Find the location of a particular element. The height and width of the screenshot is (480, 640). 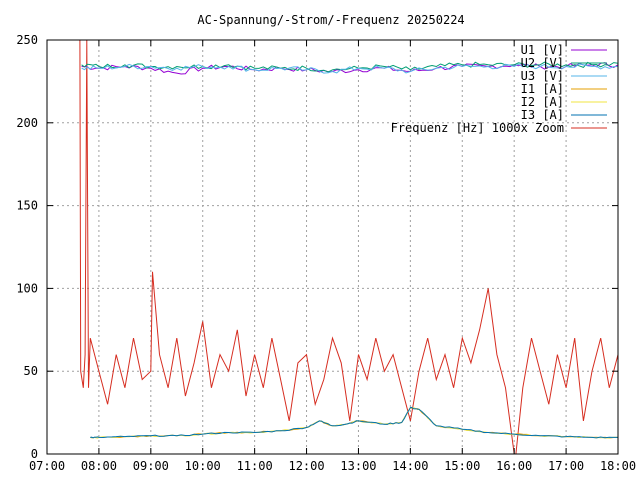

x-tick-label: 11:00 is located at coordinates (255, 466).